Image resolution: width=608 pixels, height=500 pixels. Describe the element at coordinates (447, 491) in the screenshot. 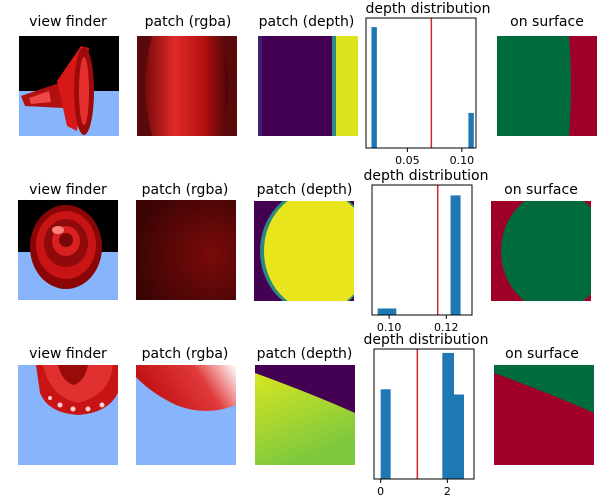

I see `x-tick-label: 2` at that location.